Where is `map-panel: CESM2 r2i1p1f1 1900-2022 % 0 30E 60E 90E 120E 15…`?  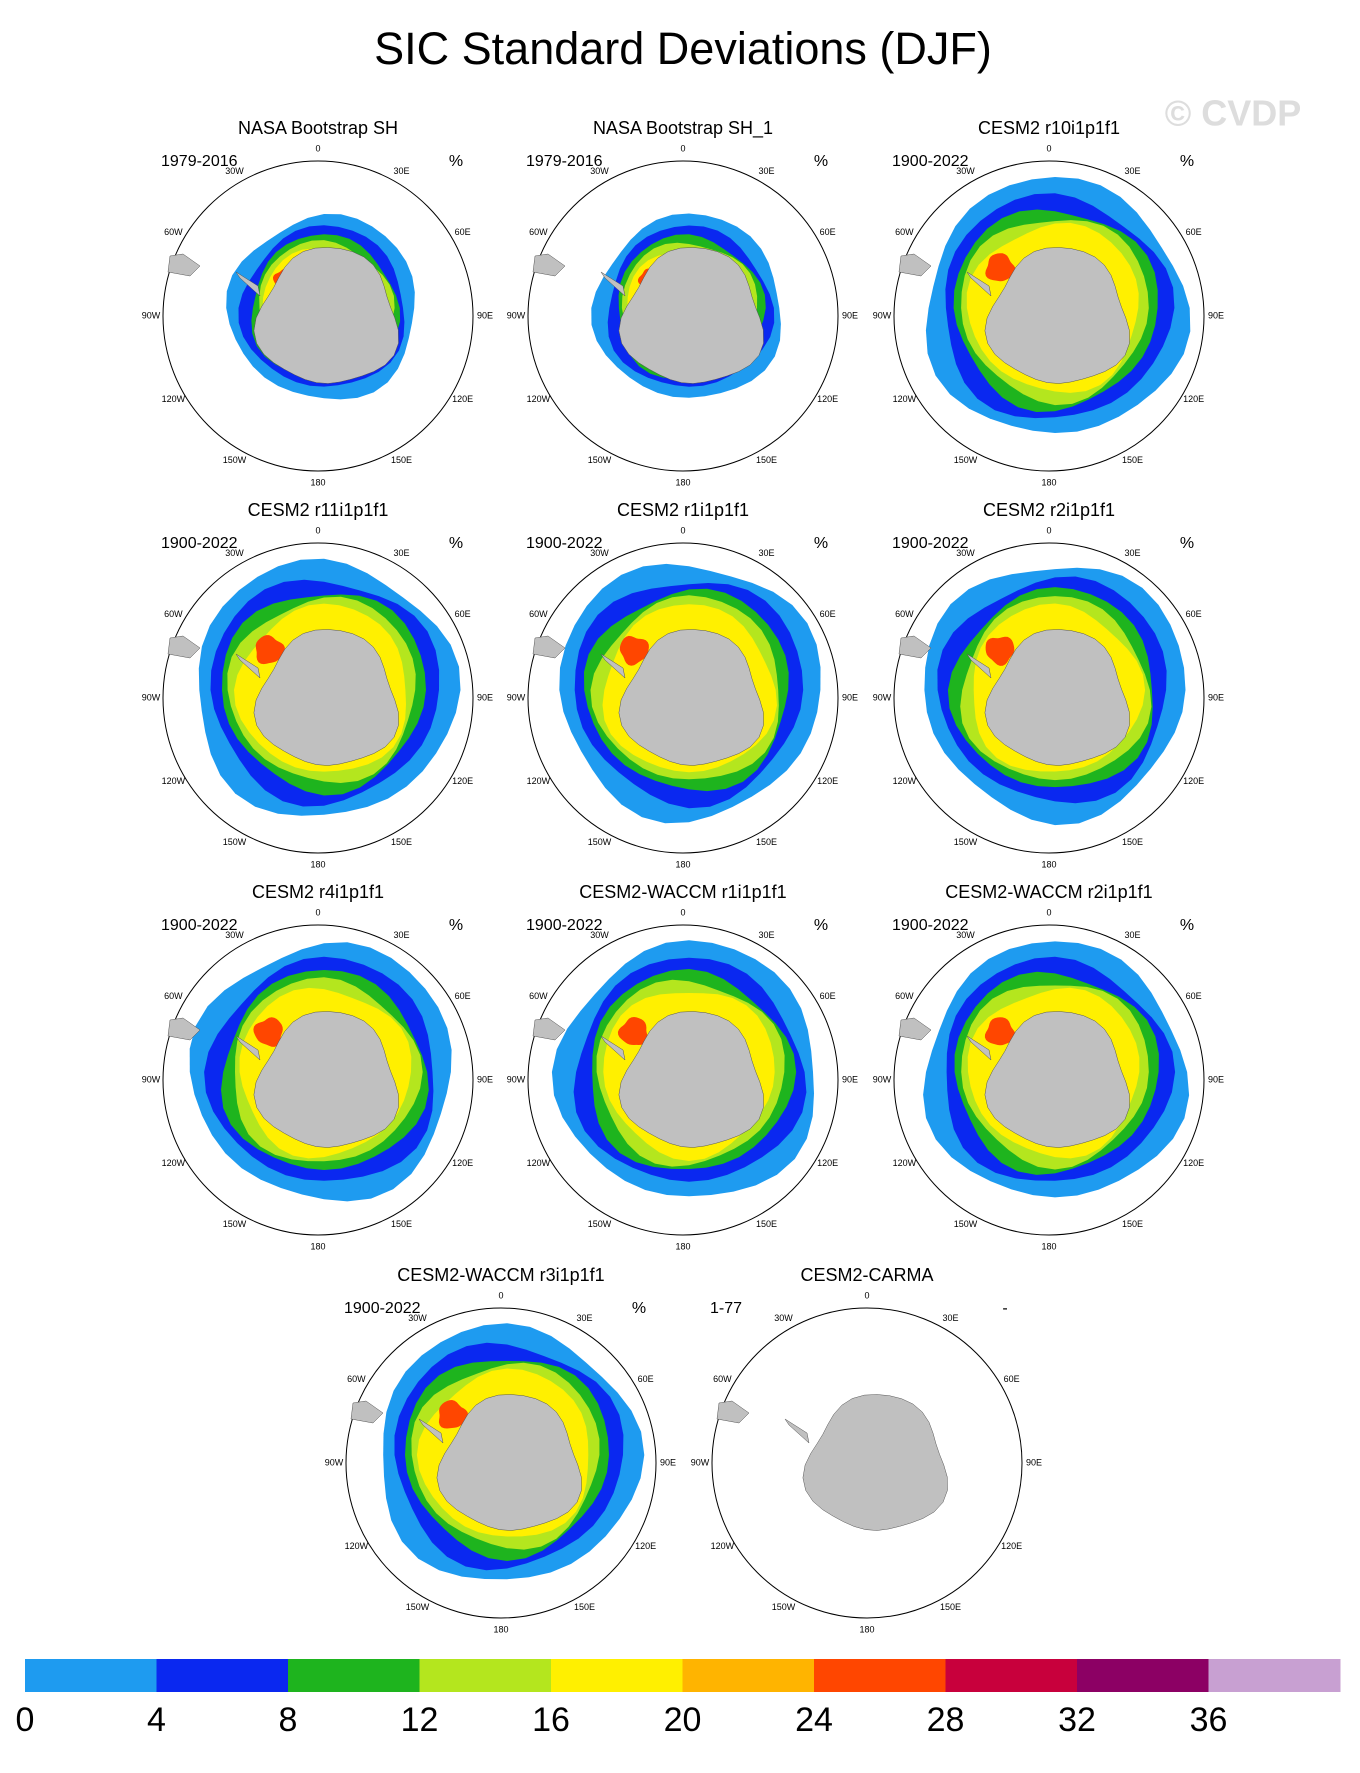 map-panel: CESM2 r2i1p1f1 1900-2022 % 0 30E 60E 90E 120E 15… is located at coordinates (1048, 685).